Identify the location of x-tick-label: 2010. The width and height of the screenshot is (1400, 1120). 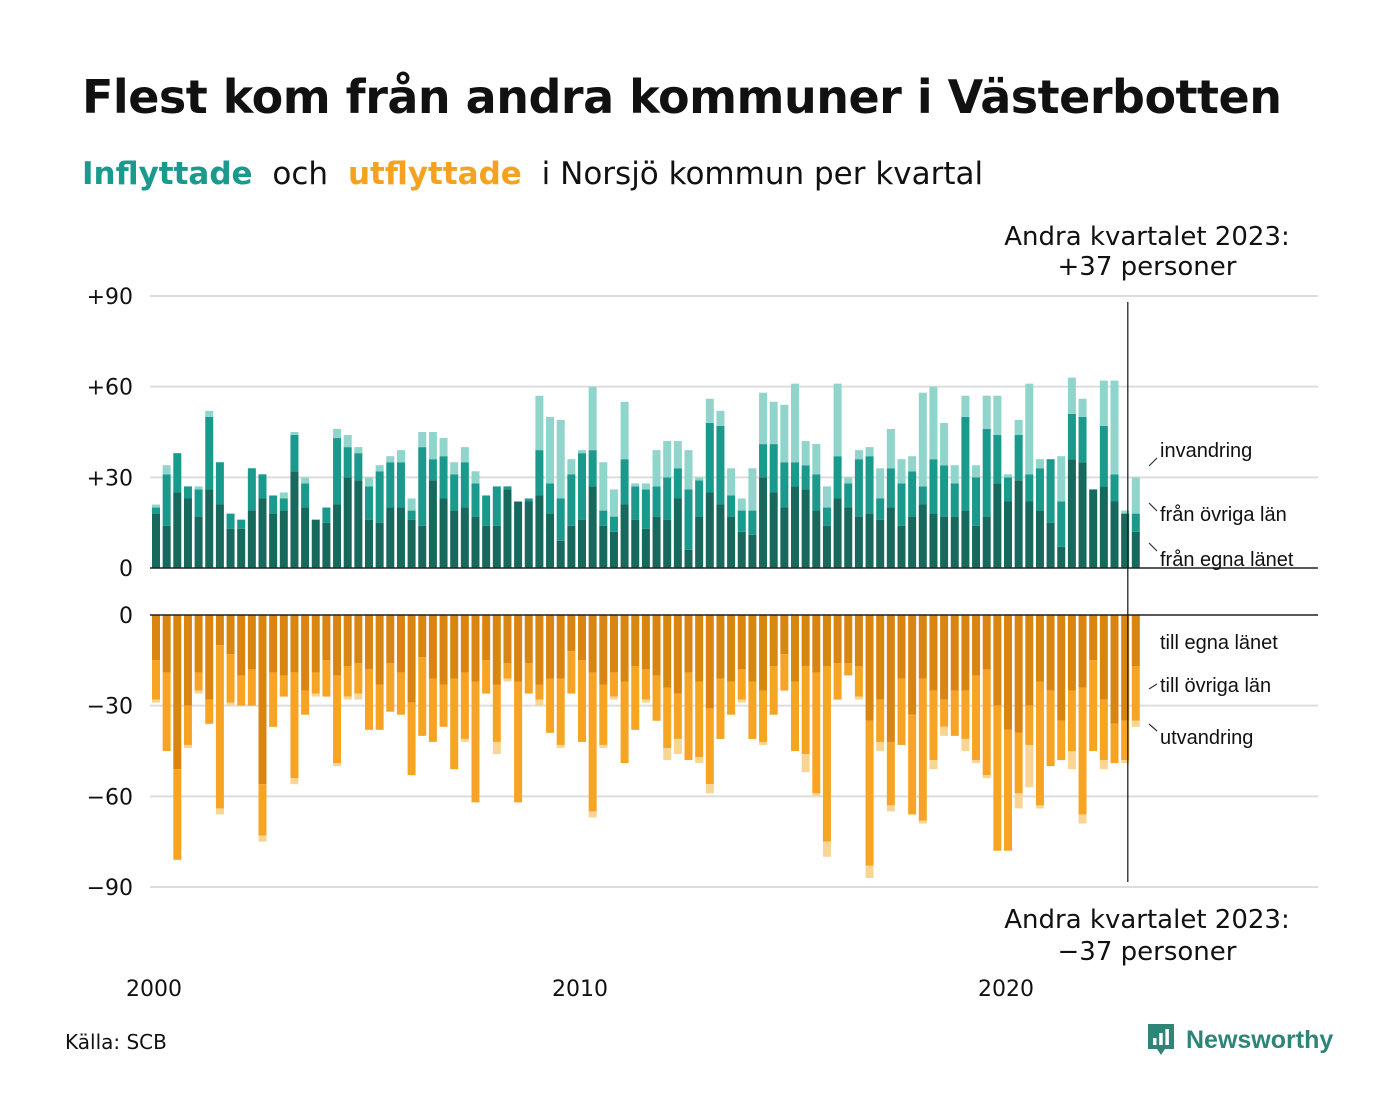
(580, 989).